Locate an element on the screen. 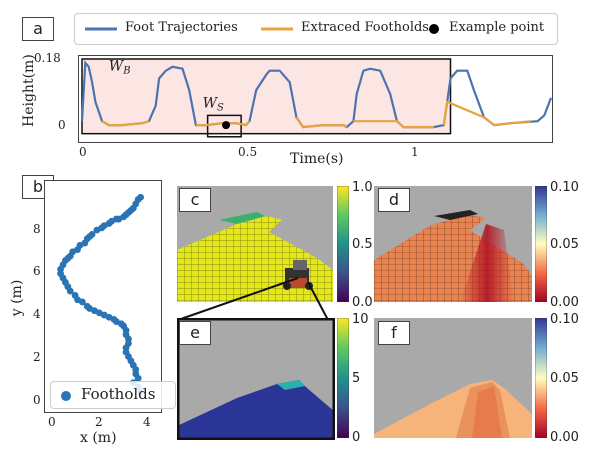  xtick-a-0: 0 is located at coordinates (83, 152).